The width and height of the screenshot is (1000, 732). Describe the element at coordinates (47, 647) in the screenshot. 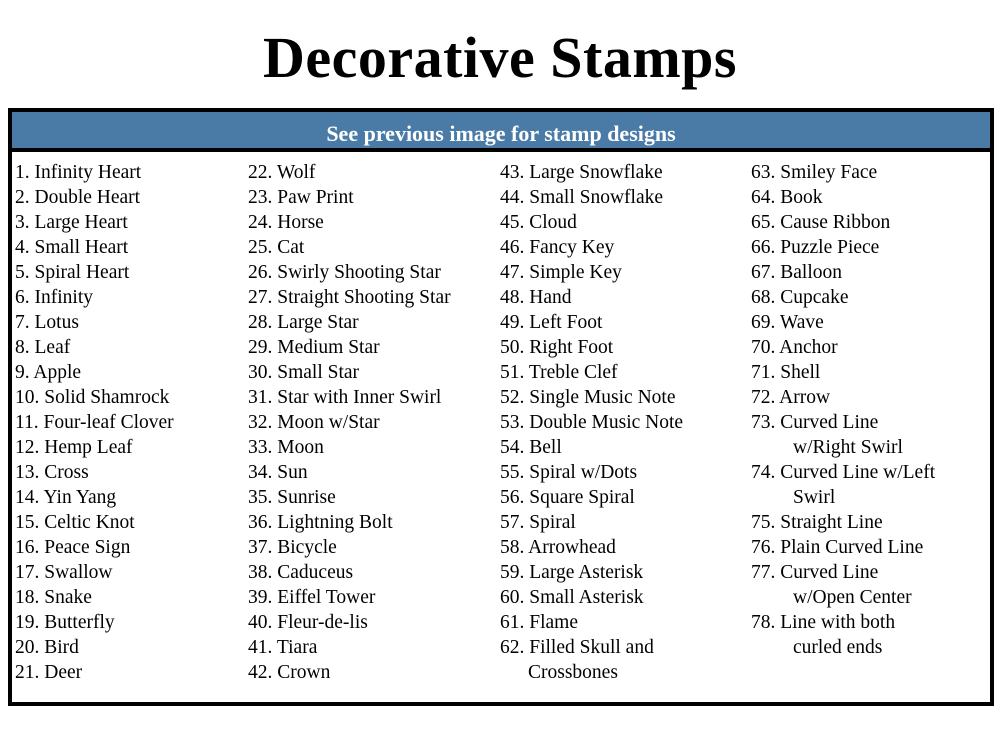

I see `item-label: 20. Bird` at that location.